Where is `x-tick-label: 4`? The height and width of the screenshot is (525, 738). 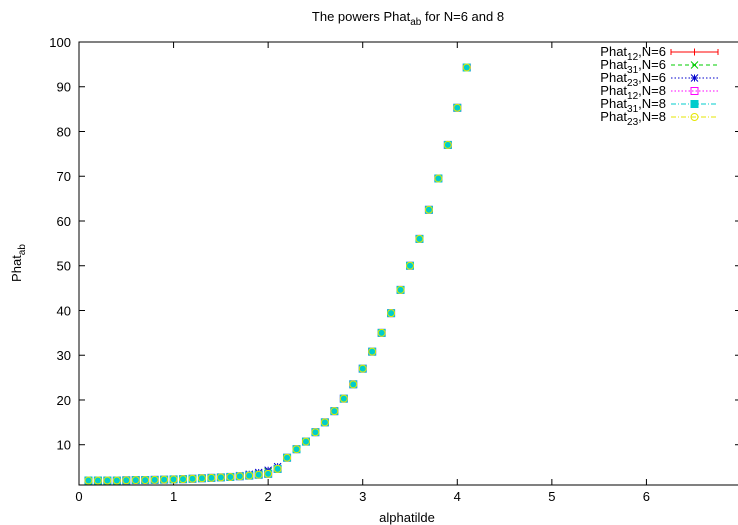 x-tick-label: 4 is located at coordinates (457, 496).